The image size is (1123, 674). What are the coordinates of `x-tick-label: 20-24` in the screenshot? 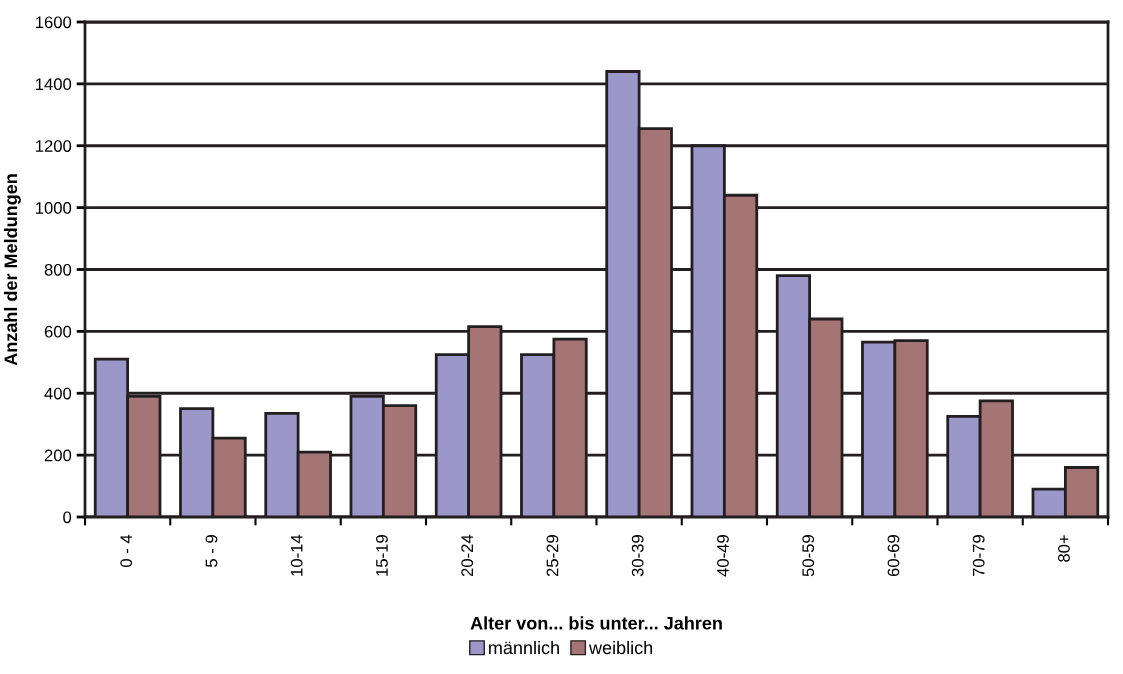 It's located at (467, 555).